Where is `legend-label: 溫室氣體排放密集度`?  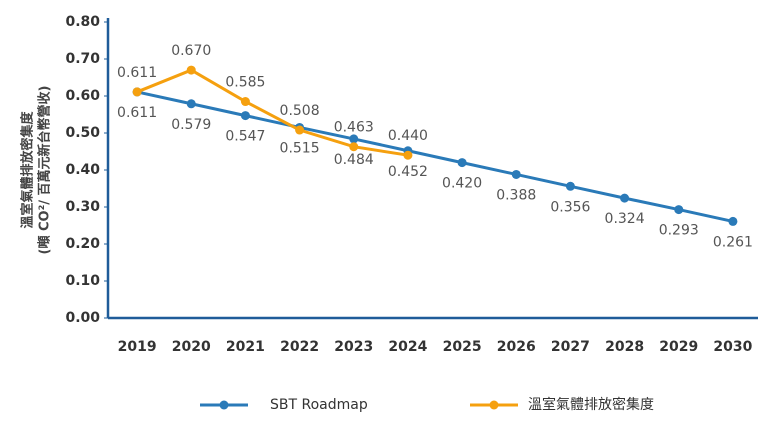
legend-label: 溫室氣體排放密集度 is located at coordinates (591, 404).